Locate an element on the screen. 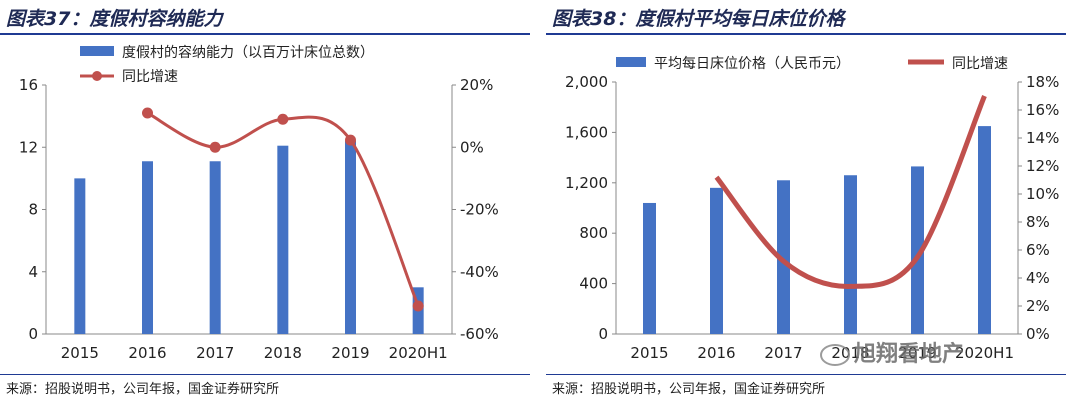 The width and height of the screenshot is (1072, 402). y-tick-label-right: 16% is located at coordinates (1042, 110).